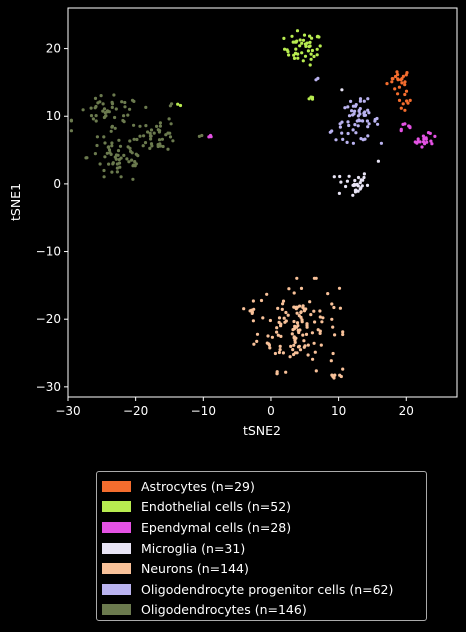 This screenshot has height=632, width=466. I want to click on legend-label: Neurons (n=144), so click(195, 569).